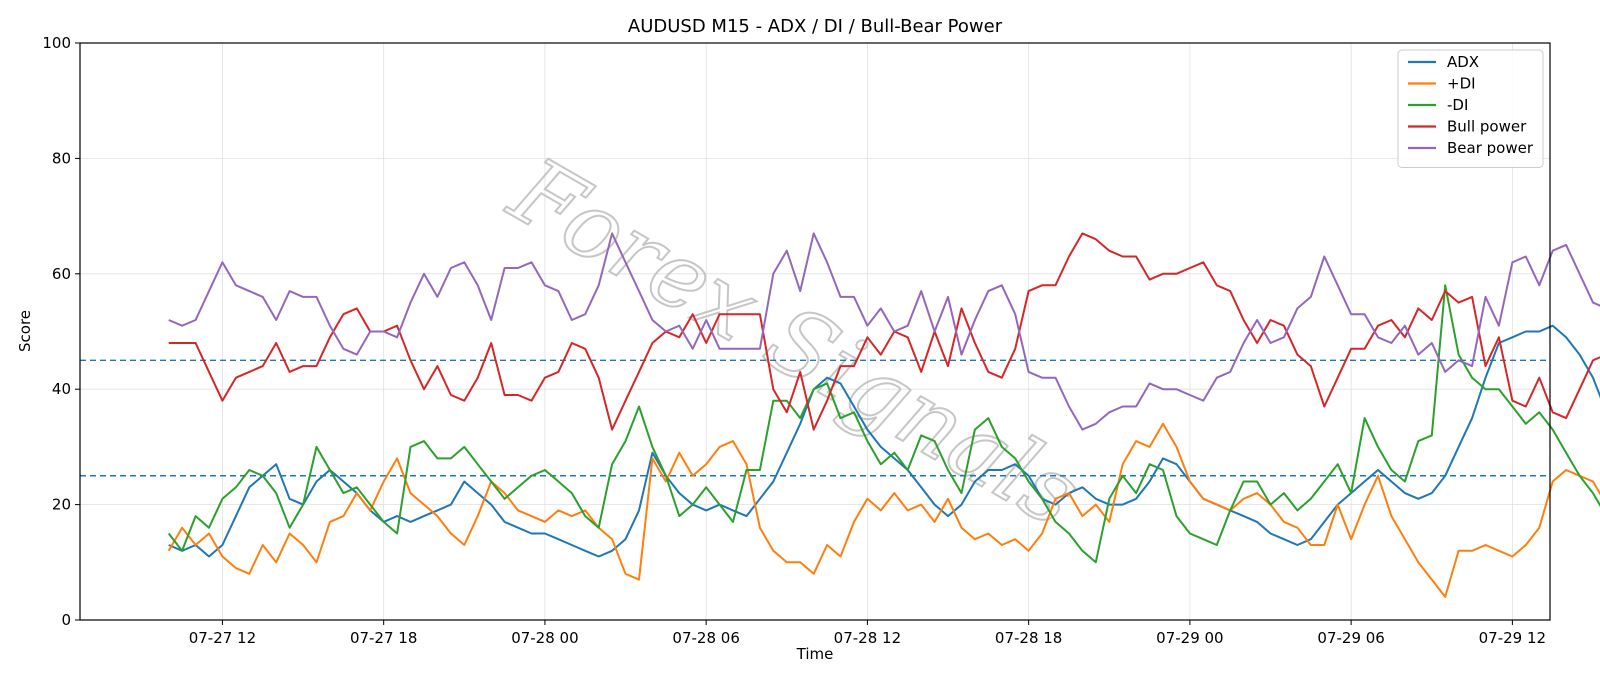  What do you see at coordinates (222, 638) in the screenshot?
I see `x-tick-label: 07-27 12` at bounding box center [222, 638].